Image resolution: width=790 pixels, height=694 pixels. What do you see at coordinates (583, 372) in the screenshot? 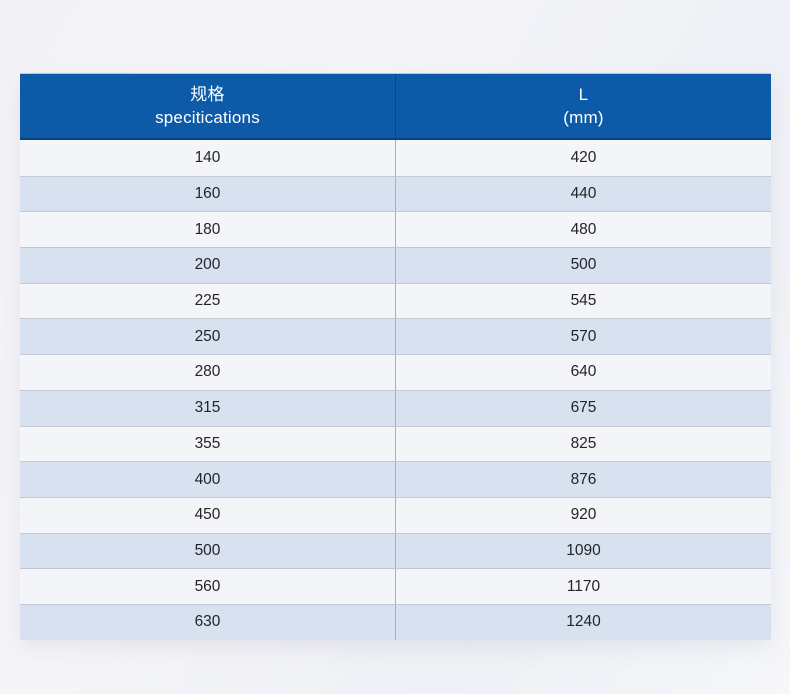
I see `length-value-cell: 640` at bounding box center [583, 372].